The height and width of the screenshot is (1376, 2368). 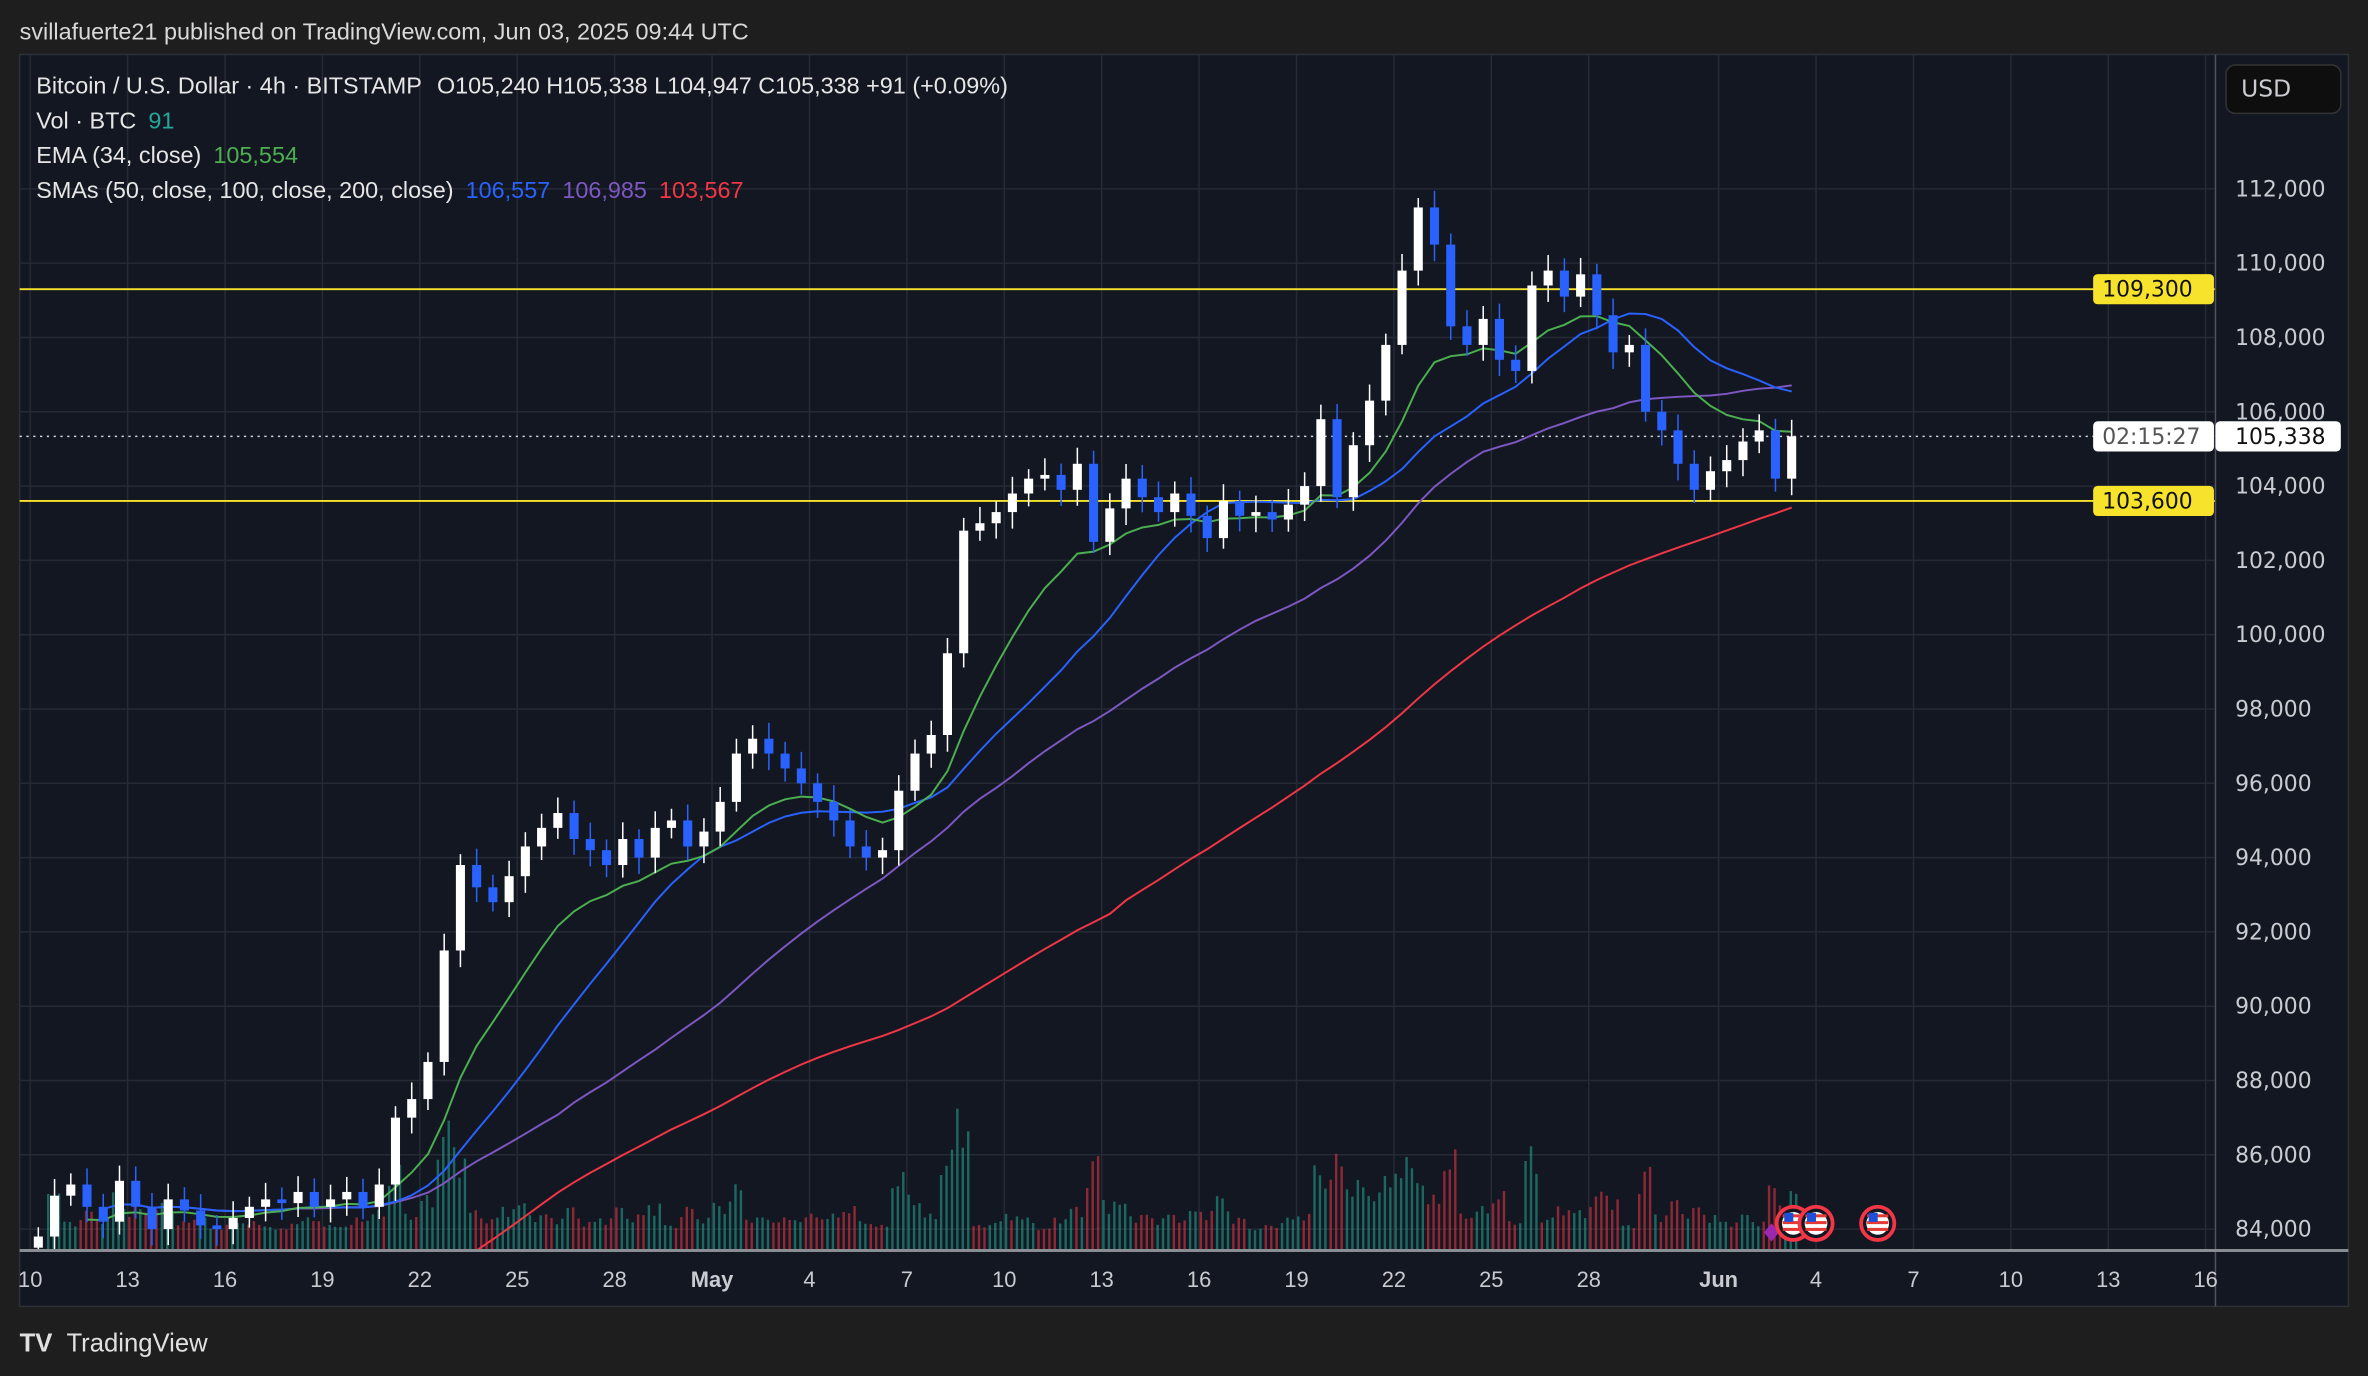 What do you see at coordinates (1771, 1232) in the screenshot?
I see `event-diamond-icon` at bounding box center [1771, 1232].